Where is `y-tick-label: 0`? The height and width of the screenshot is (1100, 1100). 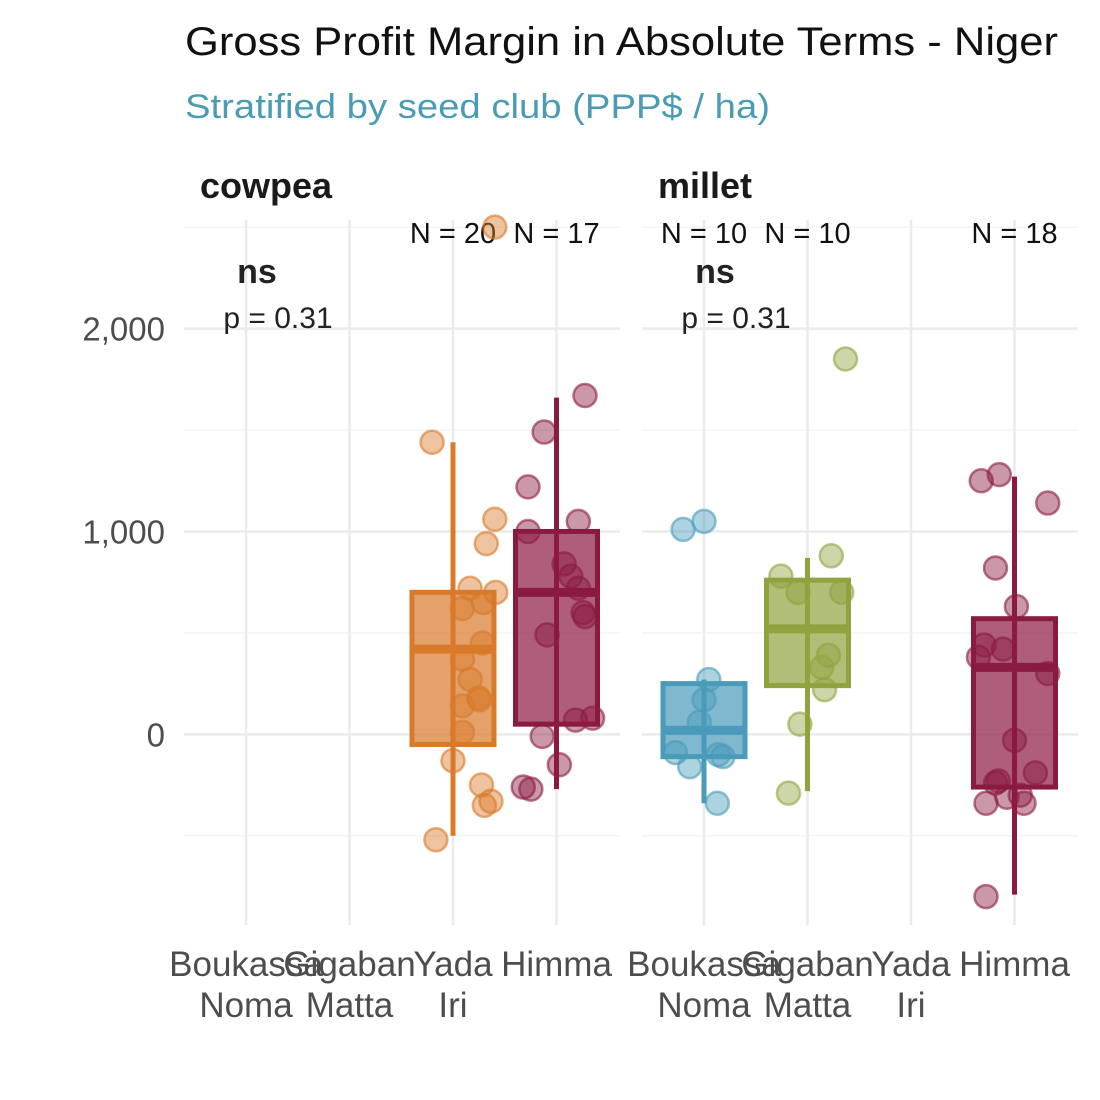
y-tick-label: 0 is located at coordinates (156, 734).